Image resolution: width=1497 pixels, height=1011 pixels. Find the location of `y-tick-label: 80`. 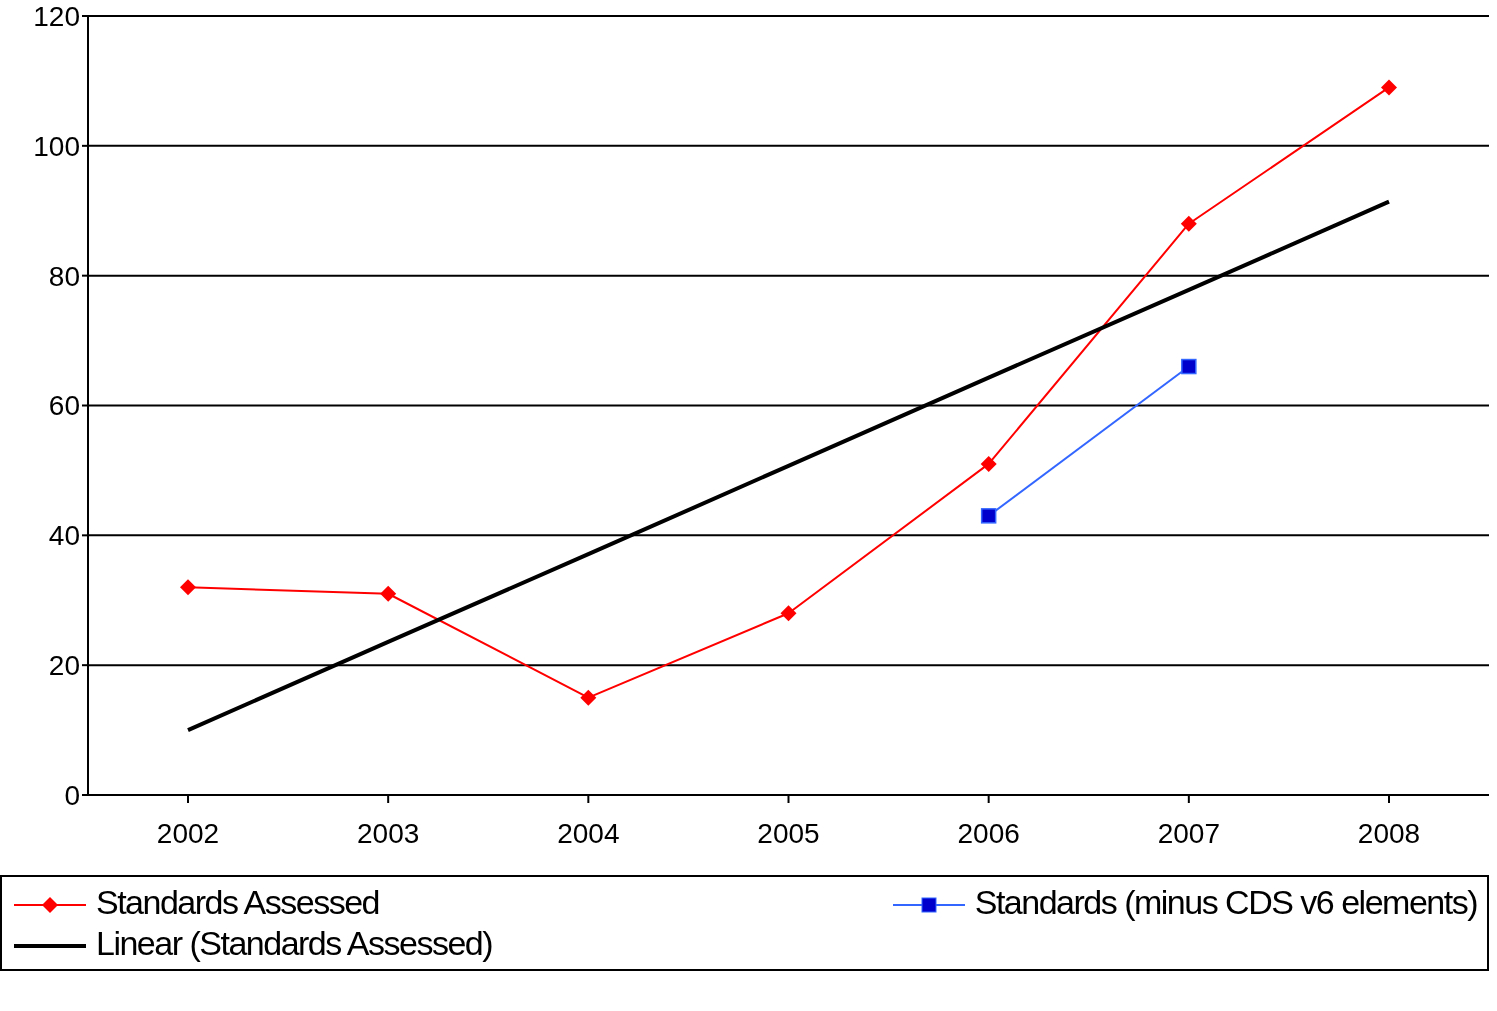

y-tick-label: 80 is located at coordinates (64, 276).